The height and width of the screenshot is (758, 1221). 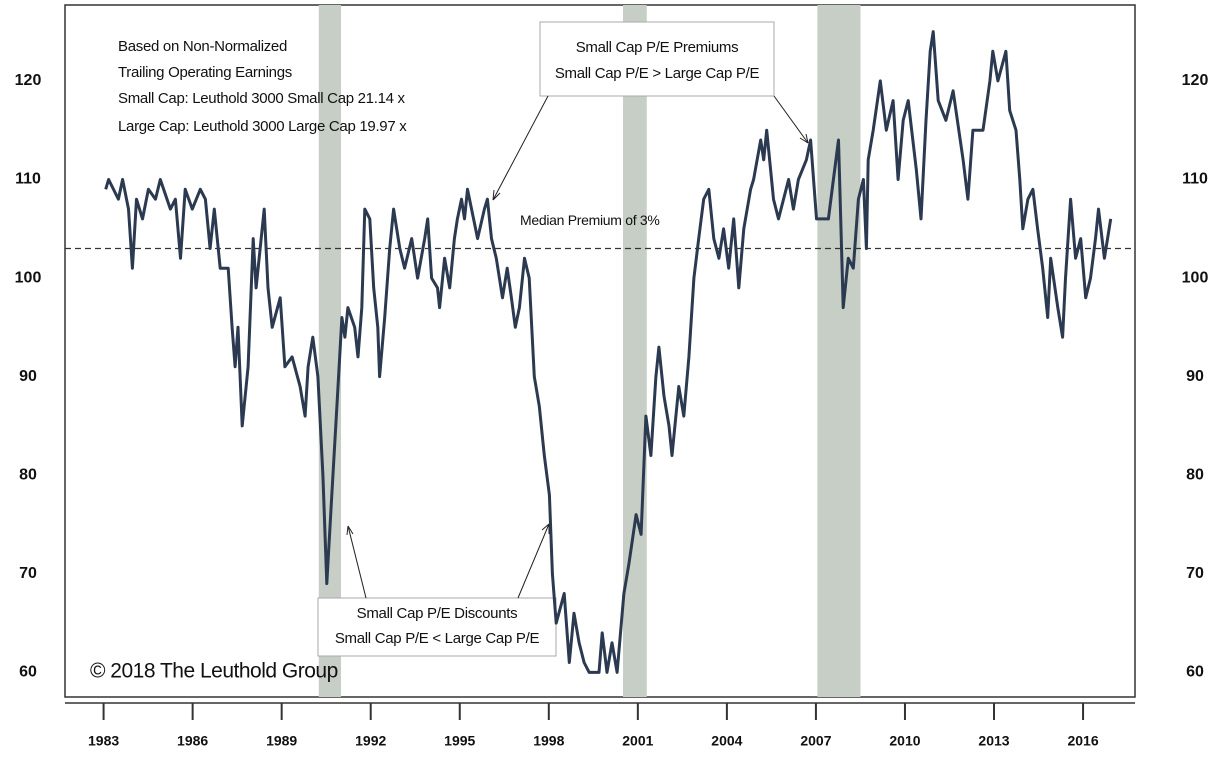 What do you see at coordinates (370, 741) in the screenshot?
I see `x-tick-label: 1992` at bounding box center [370, 741].